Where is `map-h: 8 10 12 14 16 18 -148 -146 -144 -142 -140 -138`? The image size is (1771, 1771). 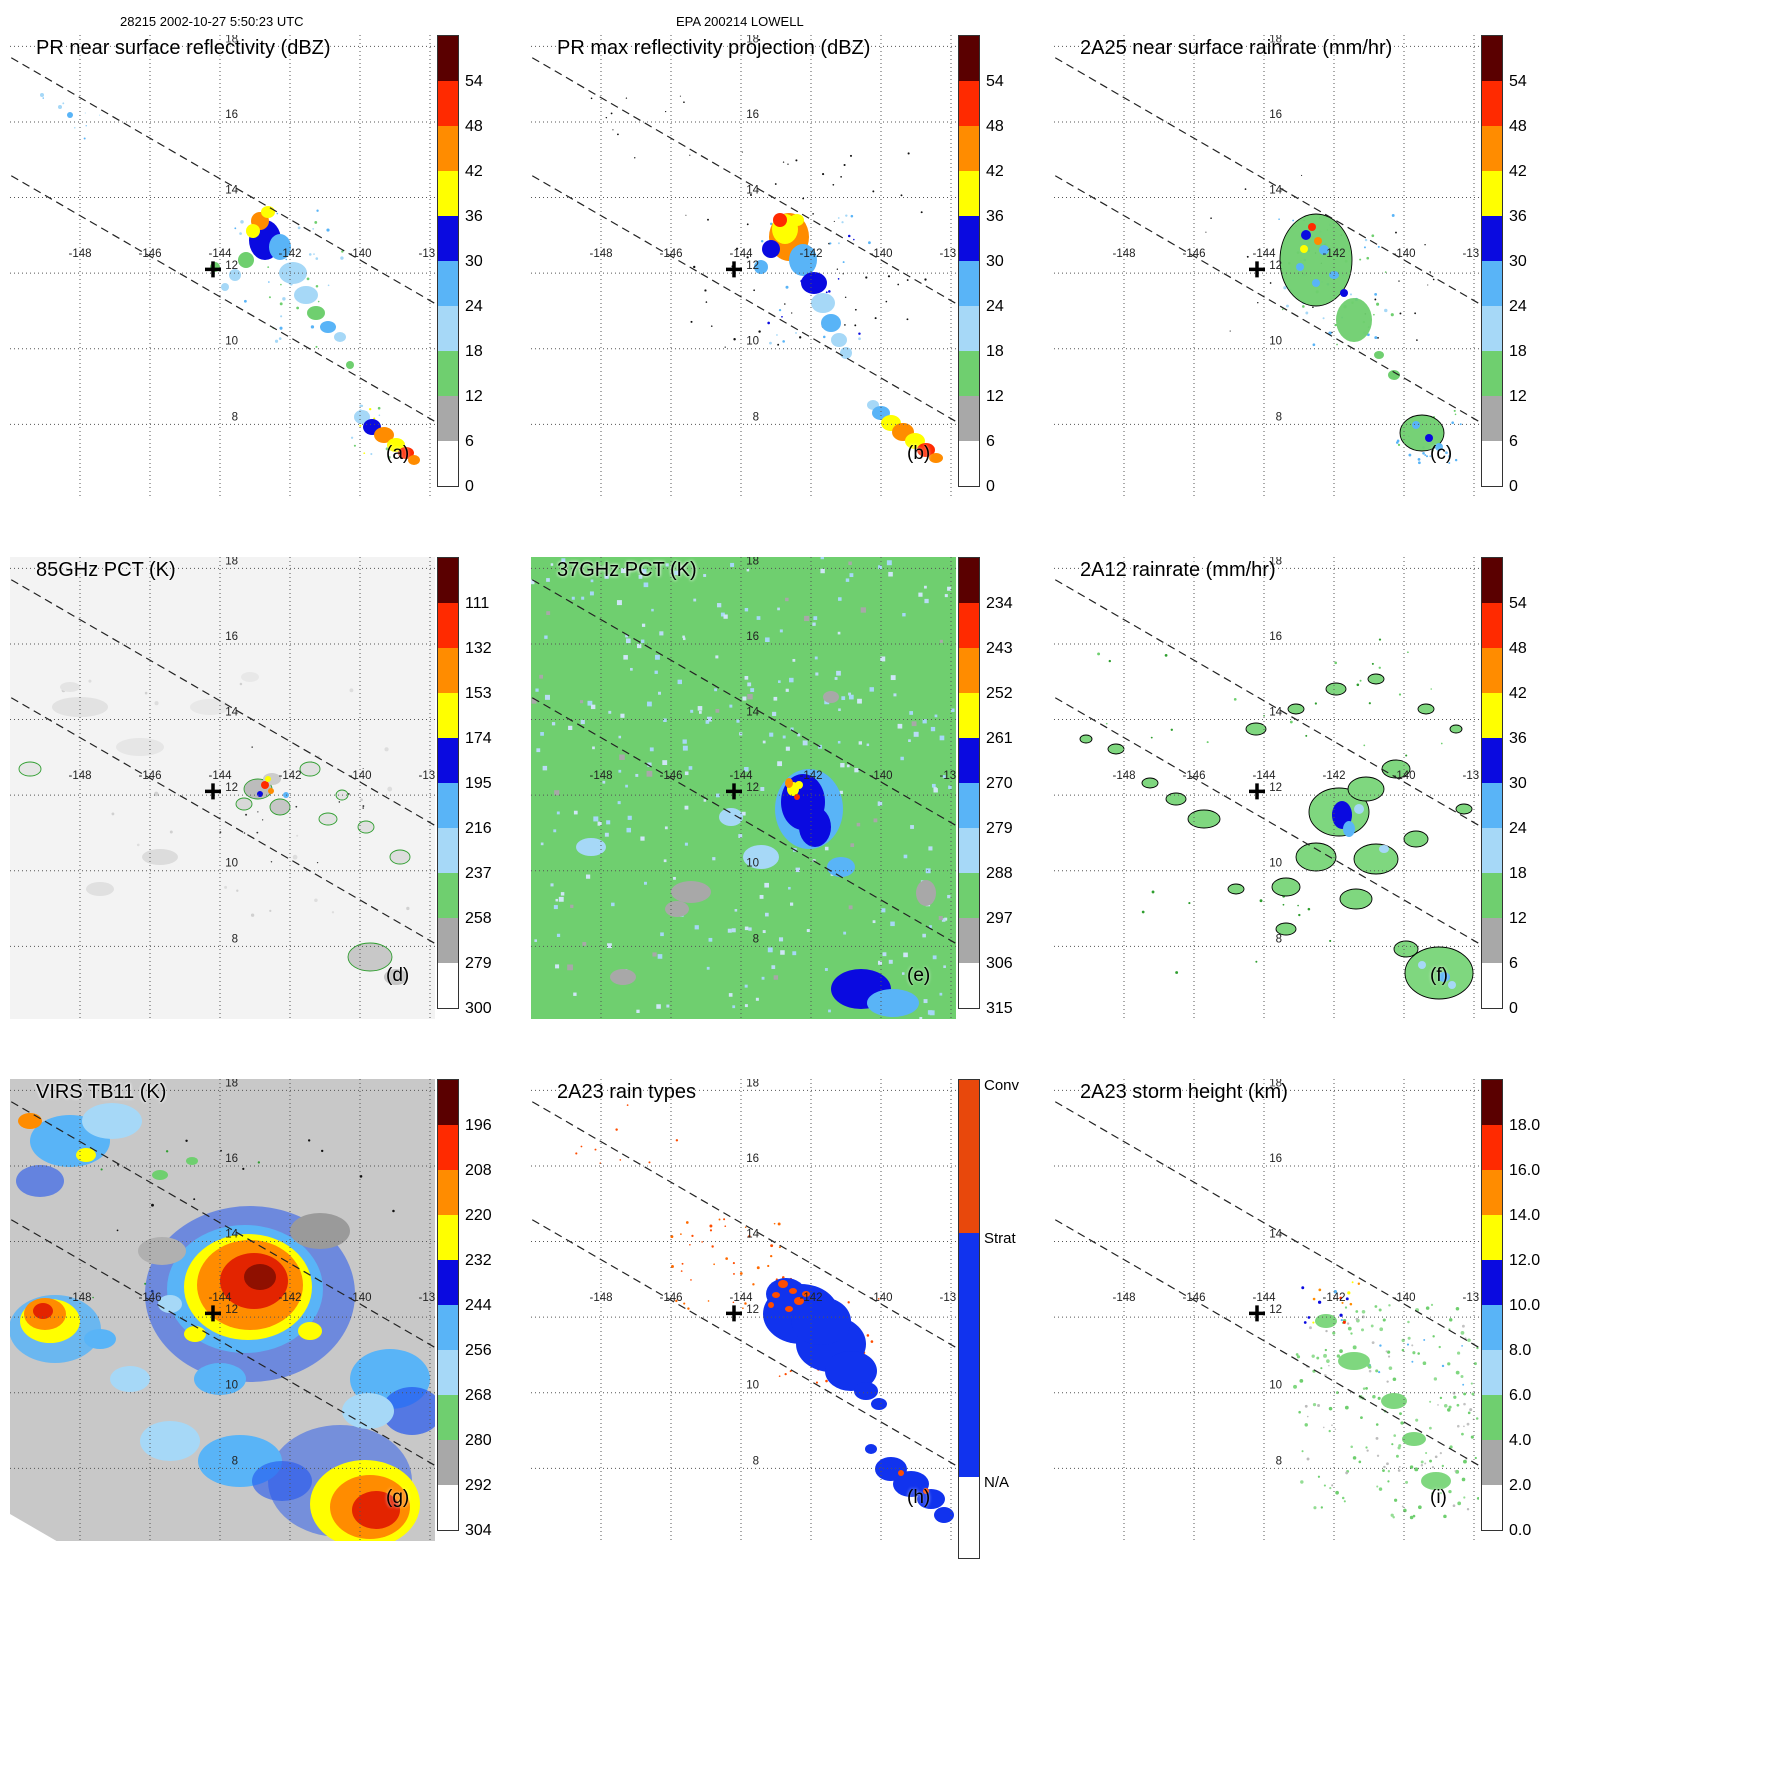
map-h: 8 10 12 14 16 18 -148 -146 -144 -142 -140 -138 is located at coordinates (743, 1310).